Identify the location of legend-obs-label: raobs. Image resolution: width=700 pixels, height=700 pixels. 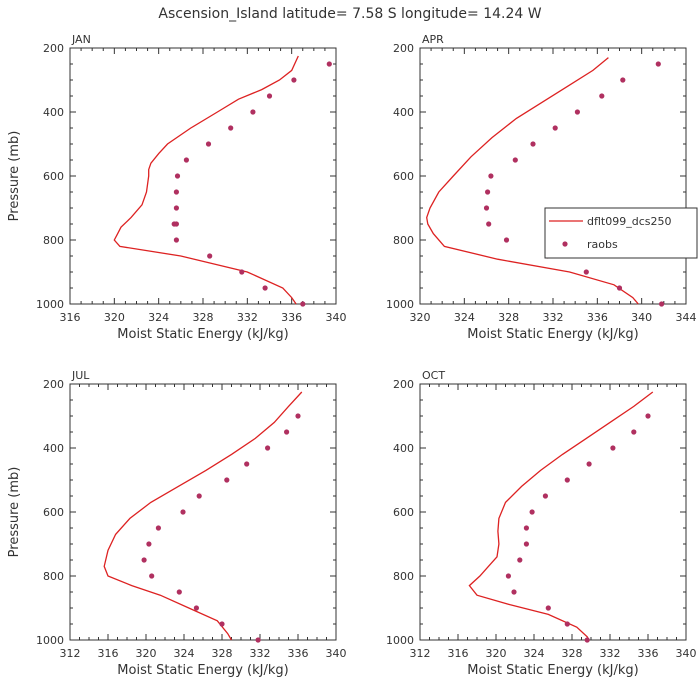
(602, 244).